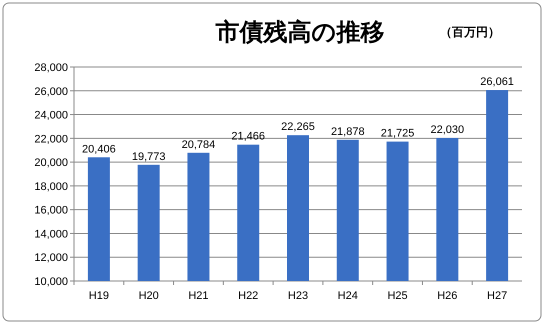  I want to click on x-tick-label: H22, so click(248, 296).